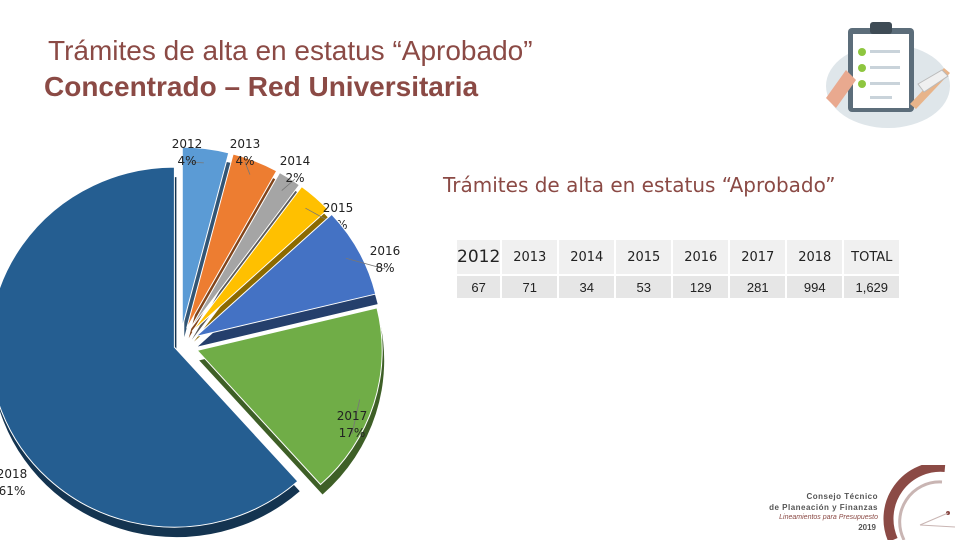 This screenshot has height=540, width=960. Describe the element at coordinates (479, 257) in the screenshot. I see `table-header-cell: 2012` at that location.